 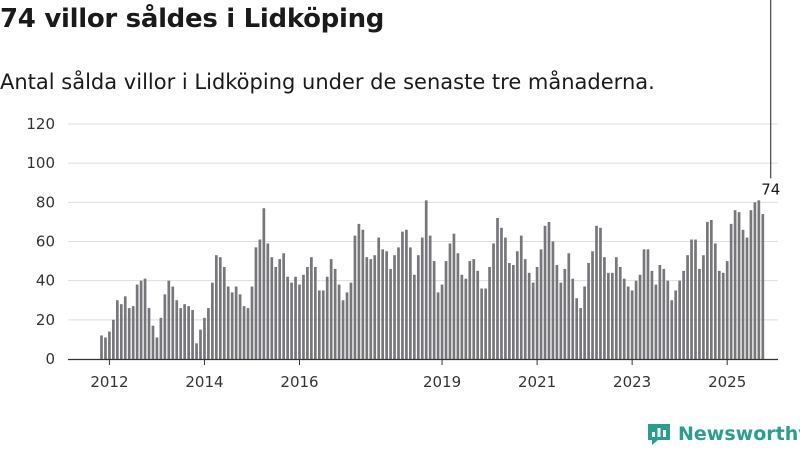 I want to click on y-tick-label: 100, so click(x=40, y=163).